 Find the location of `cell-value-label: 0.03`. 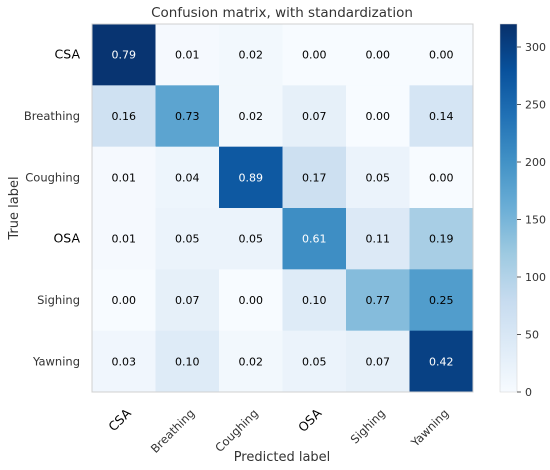

cell-value-label: 0.03 is located at coordinates (124, 361).